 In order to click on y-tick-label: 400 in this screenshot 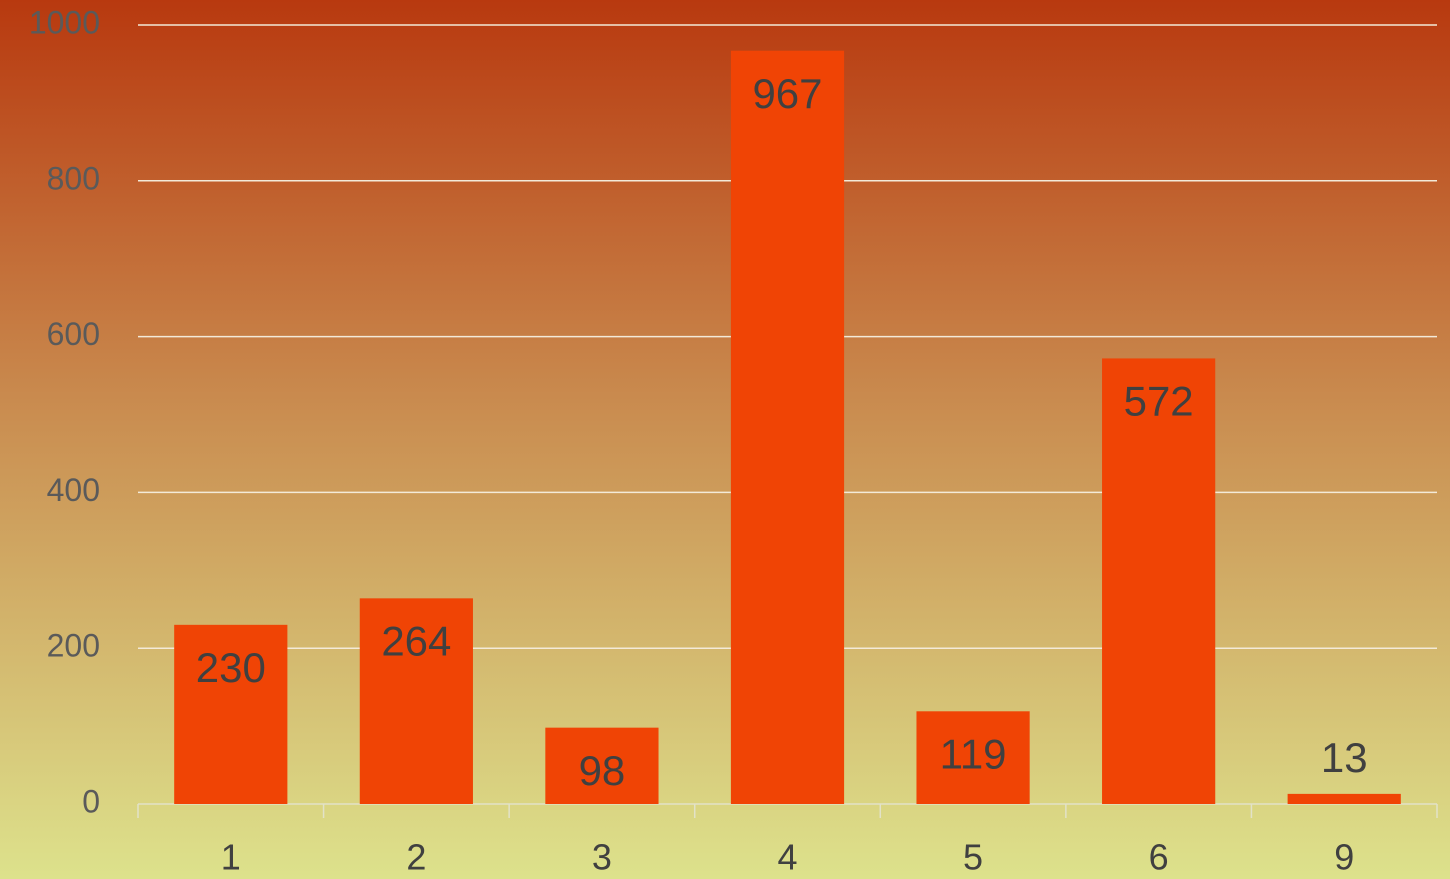, I will do `click(73, 490)`.